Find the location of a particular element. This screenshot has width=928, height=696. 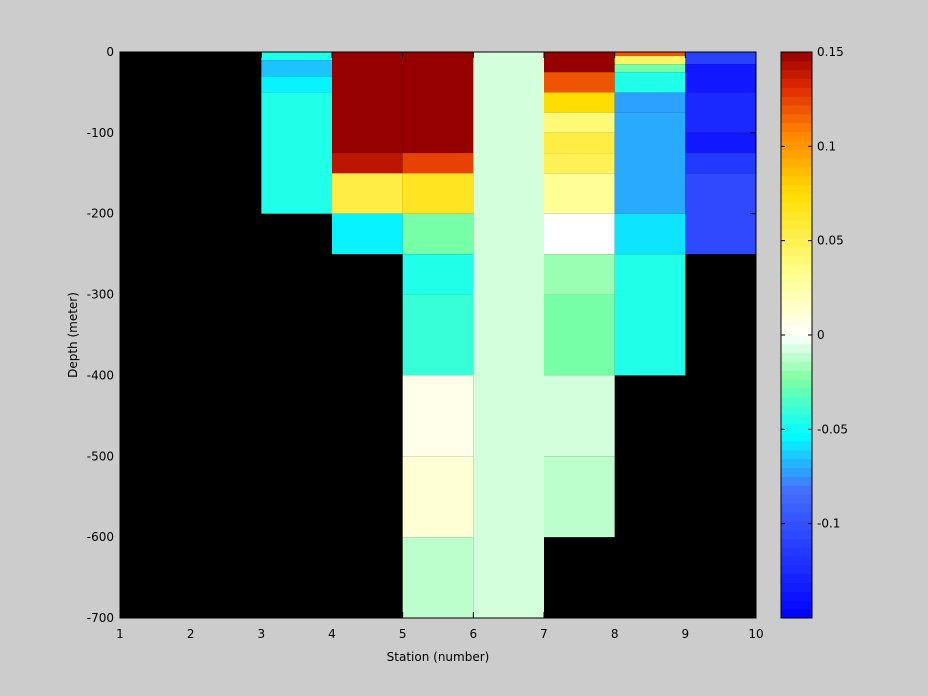

x-tick-label: 2 is located at coordinates (191, 634).